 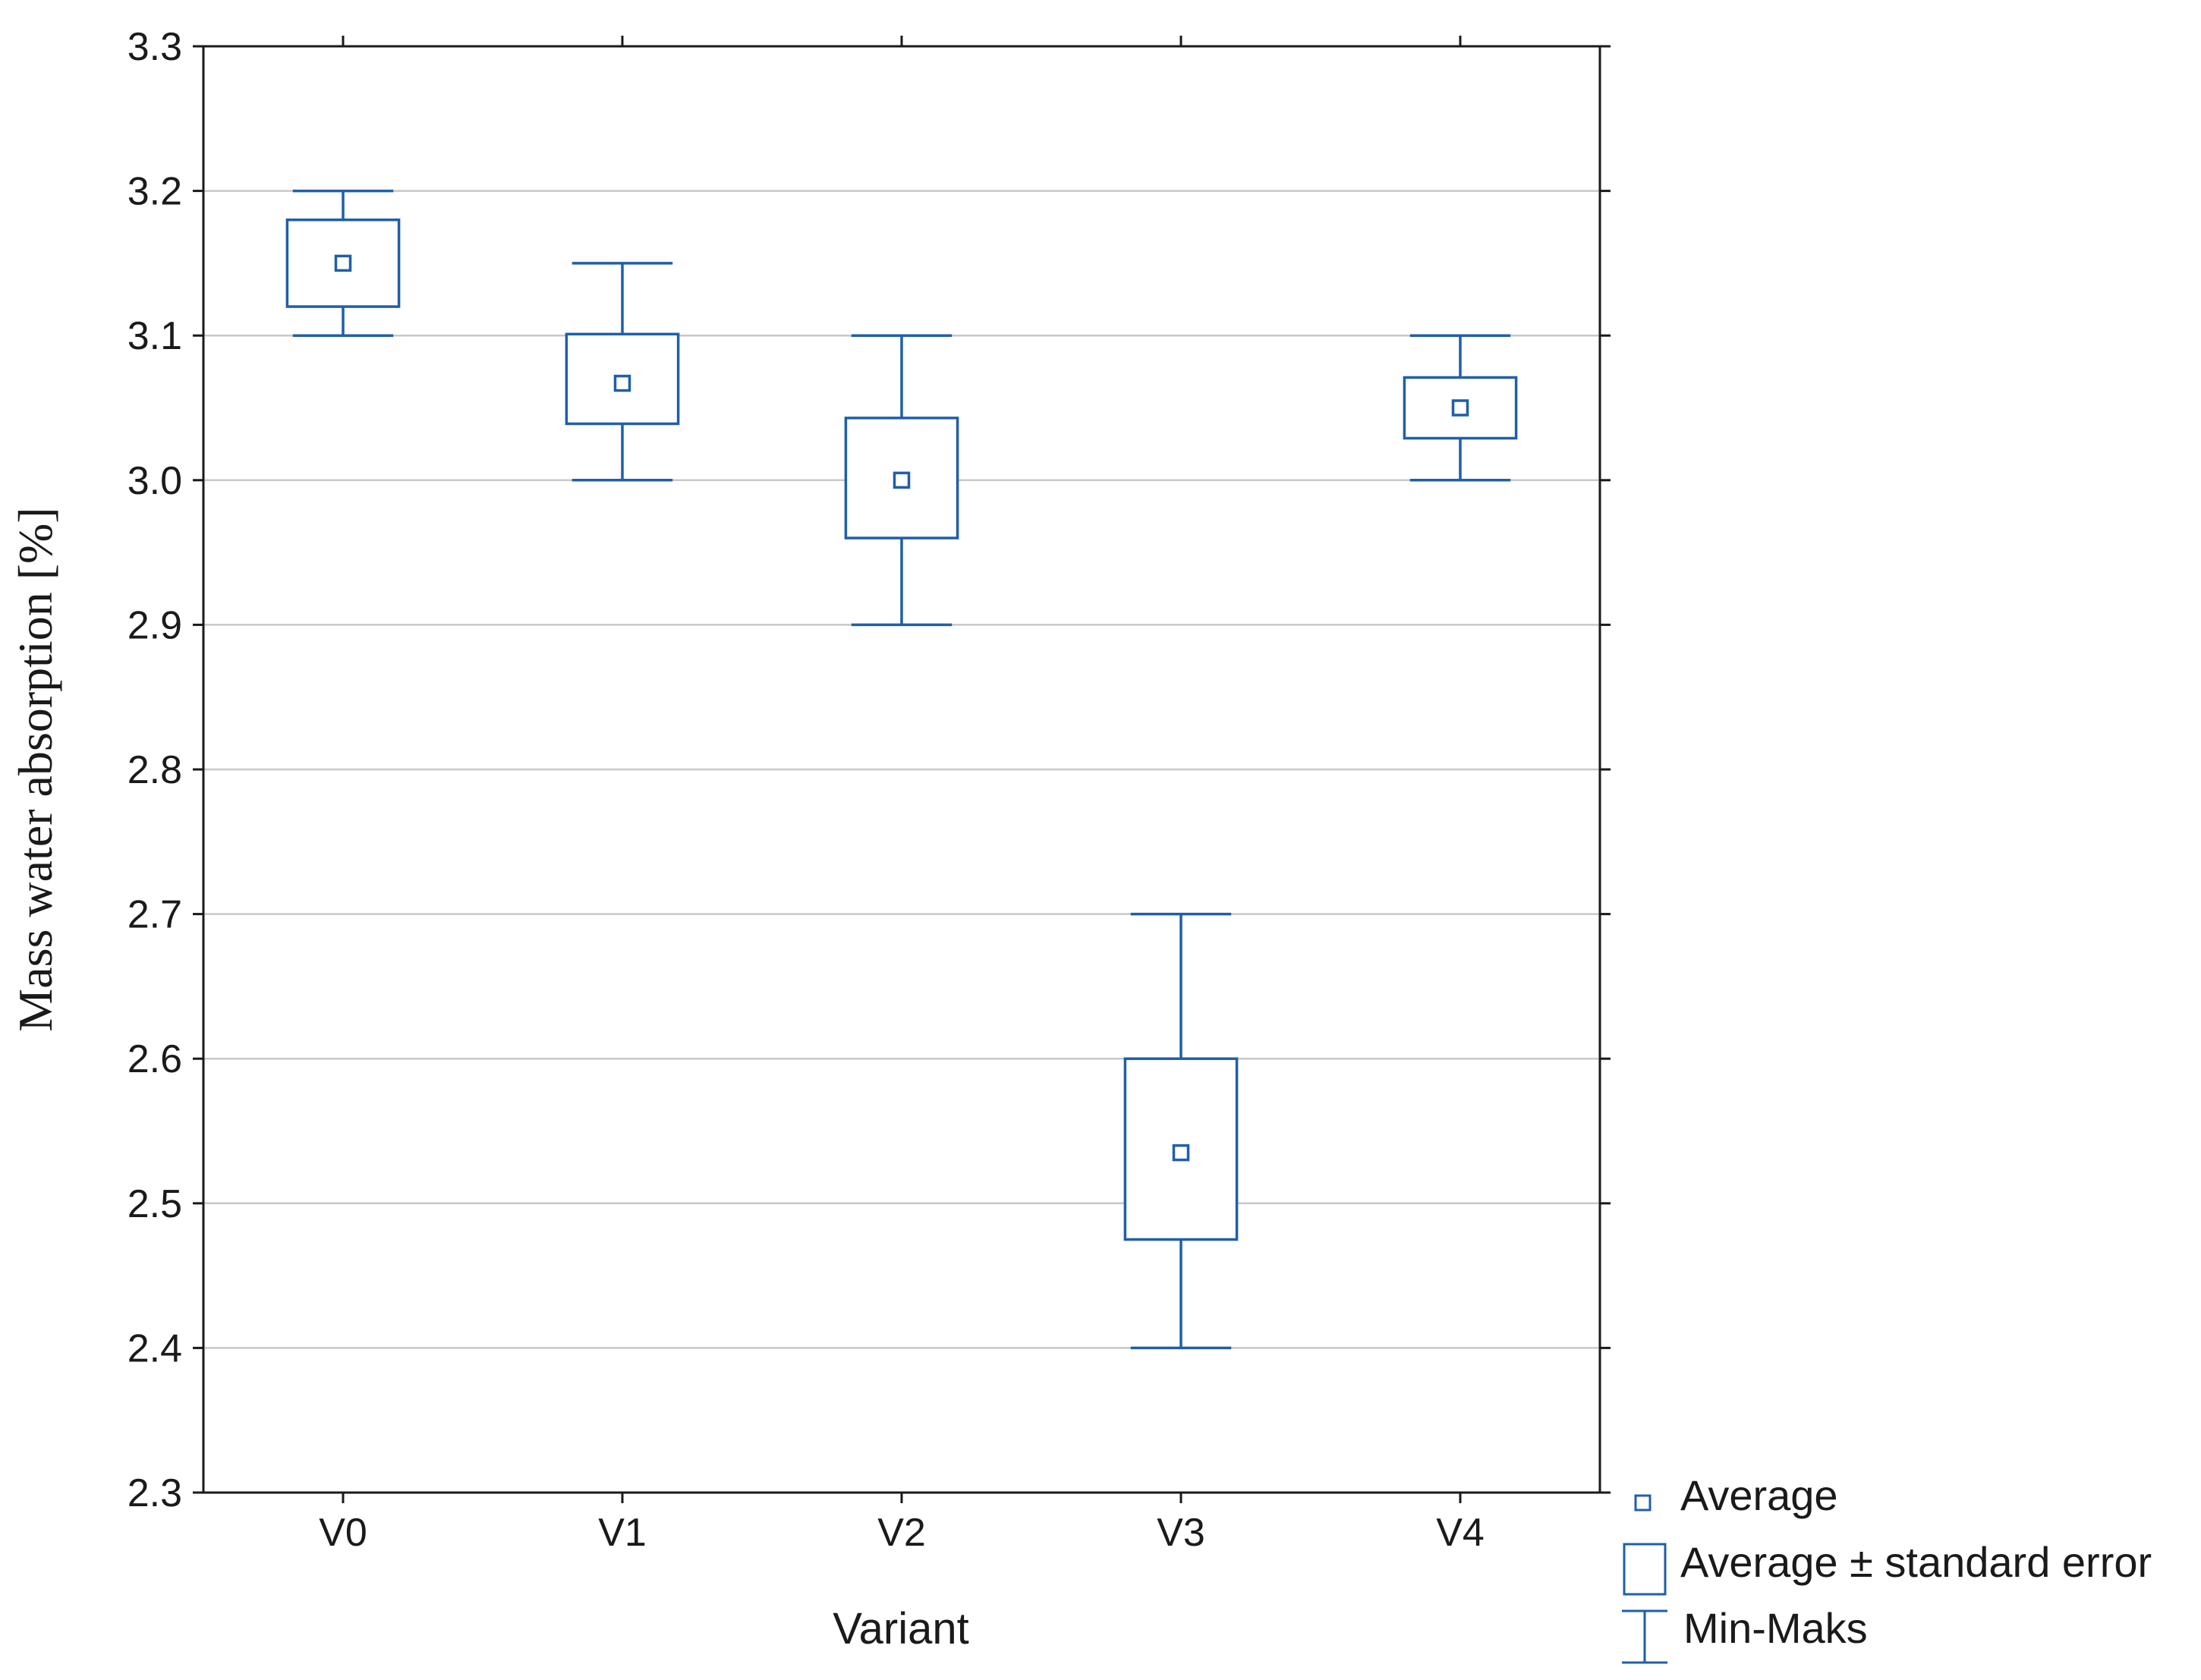 What do you see at coordinates (1916, 1562) in the screenshot?
I see `legend-se-label: Average ± standard error` at bounding box center [1916, 1562].